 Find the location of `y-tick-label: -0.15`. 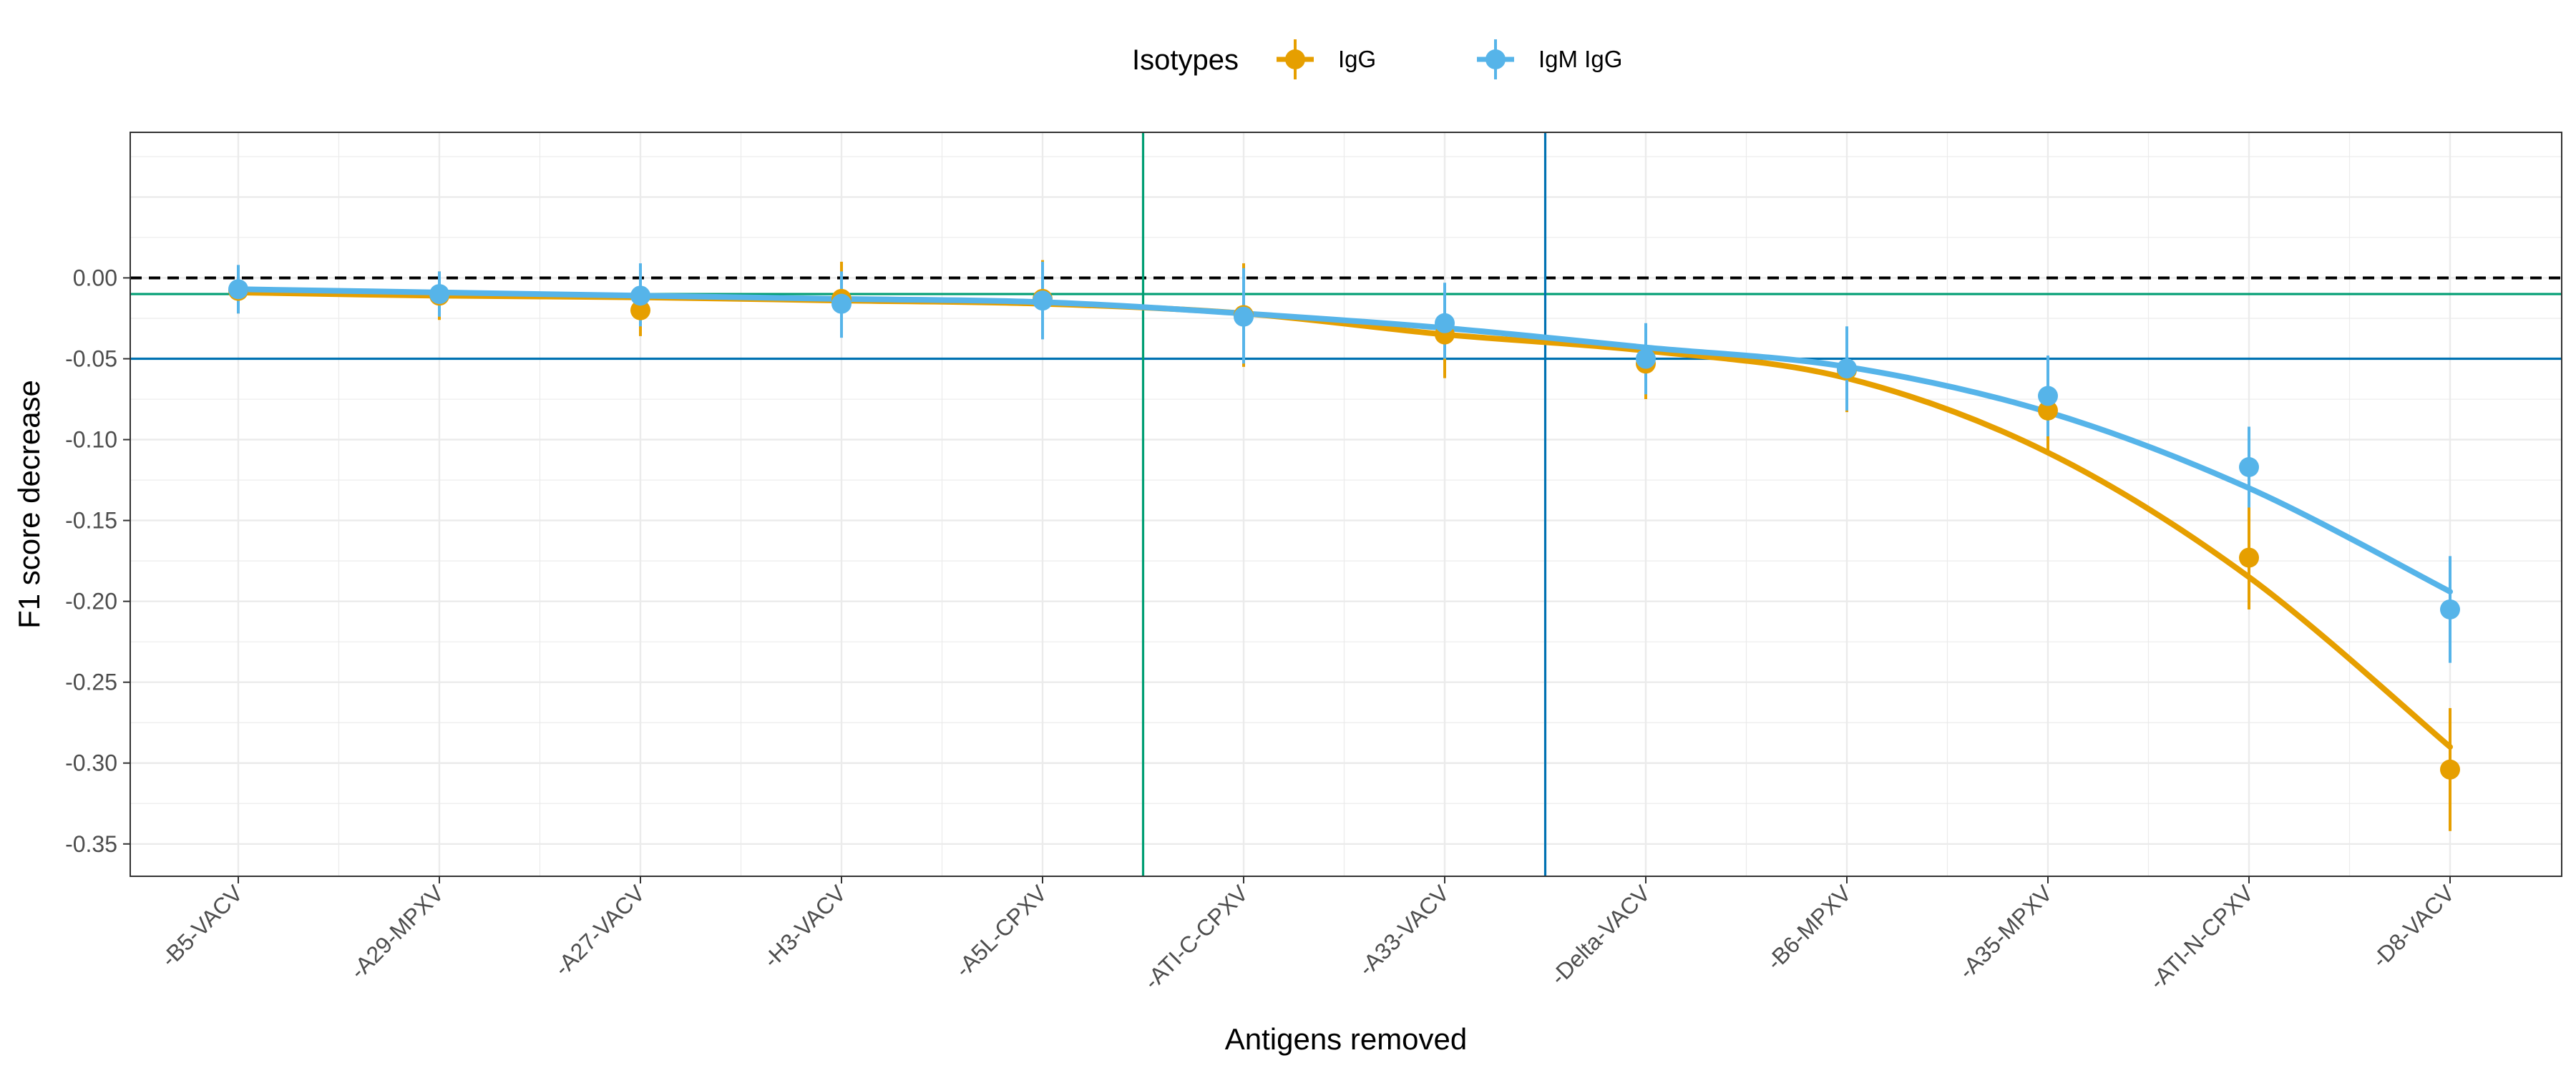

y-tick-label: -0.15 is located at coordinates (91, 521).